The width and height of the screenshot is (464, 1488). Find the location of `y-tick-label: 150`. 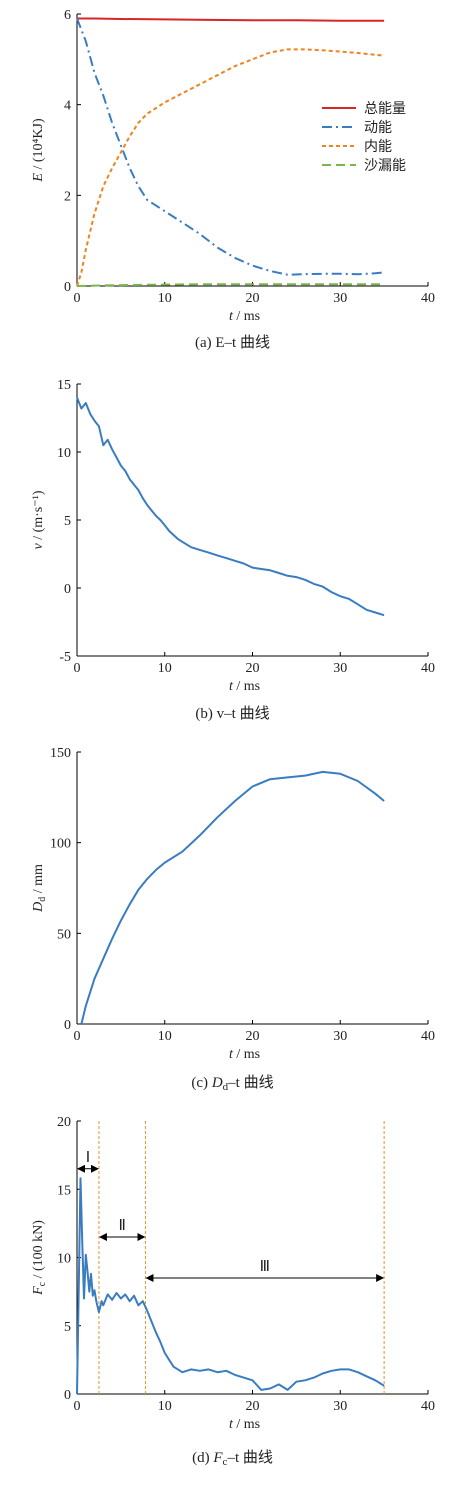

y-tick-label: 150 is located at coordinates (60, 753).